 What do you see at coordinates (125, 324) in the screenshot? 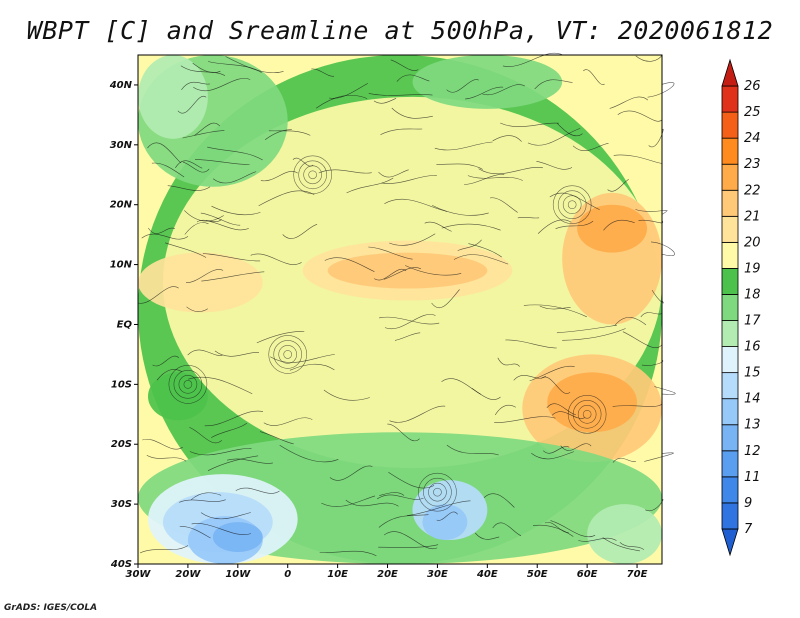
I see `lat-tick-label: EQ` at bounding box center [125, 324].